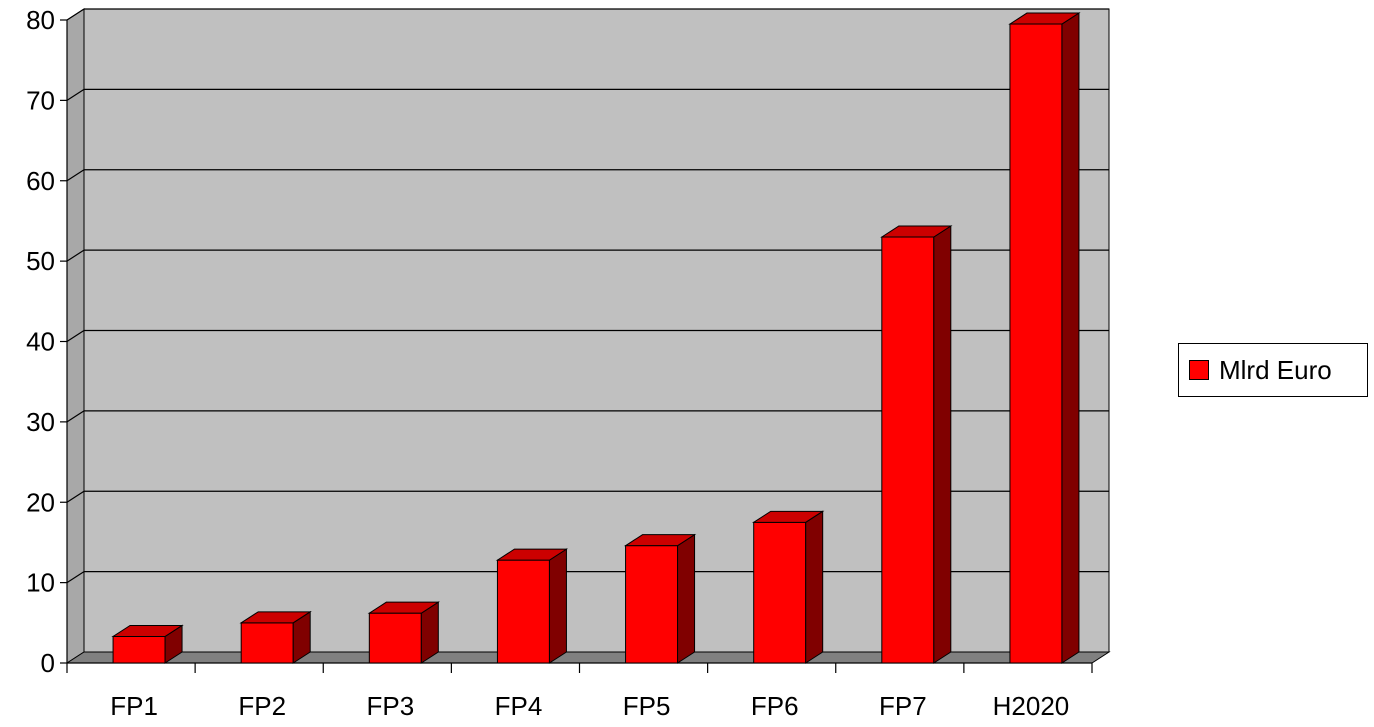 This screenshot has width=1374, height=727. I want to click on y-tick-label: 30, so click(40, 422).